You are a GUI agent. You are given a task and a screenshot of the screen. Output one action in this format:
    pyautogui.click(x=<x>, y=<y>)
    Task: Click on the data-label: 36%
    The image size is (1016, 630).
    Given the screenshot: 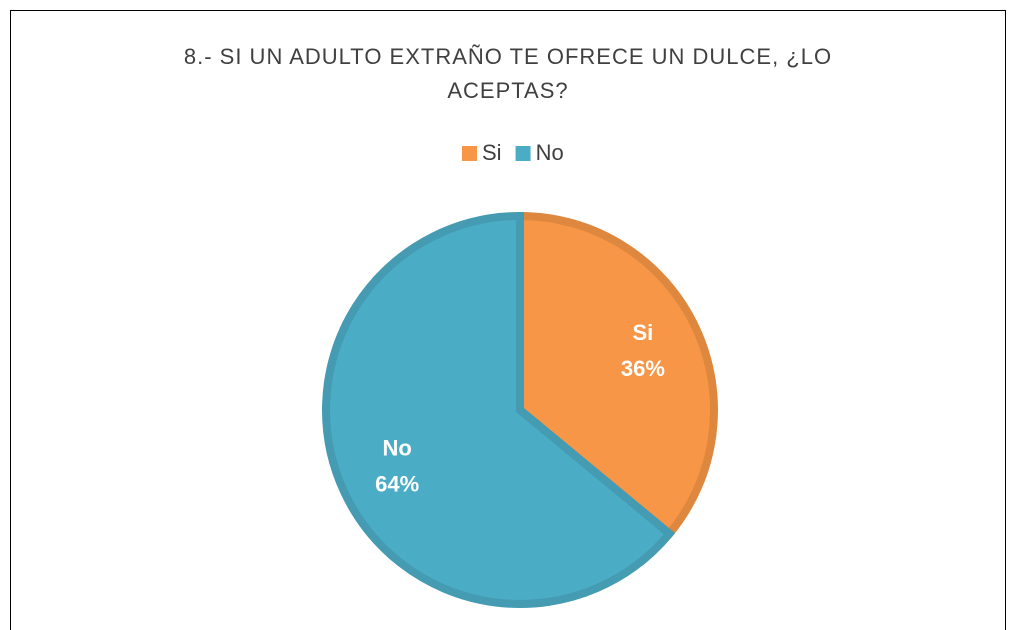 What is the action you would take?
    pyautogui.click(x=643, y=368)
    